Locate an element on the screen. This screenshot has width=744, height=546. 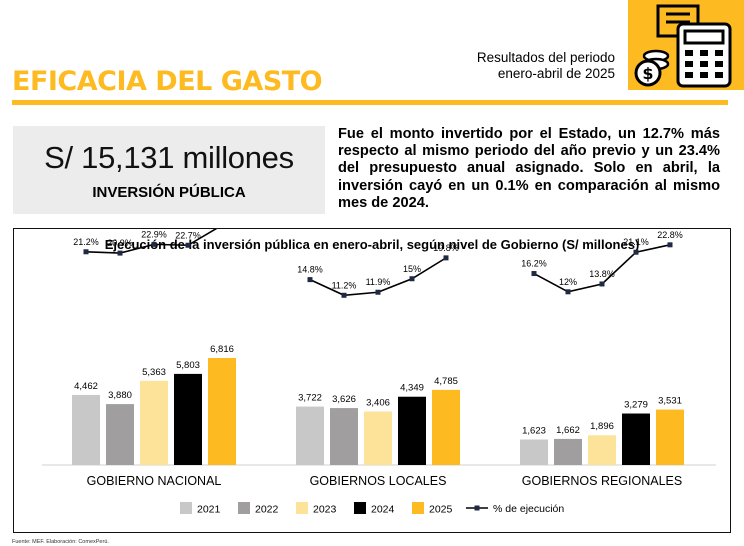
legend-label: 2021 is located at coordinates (209, 510).